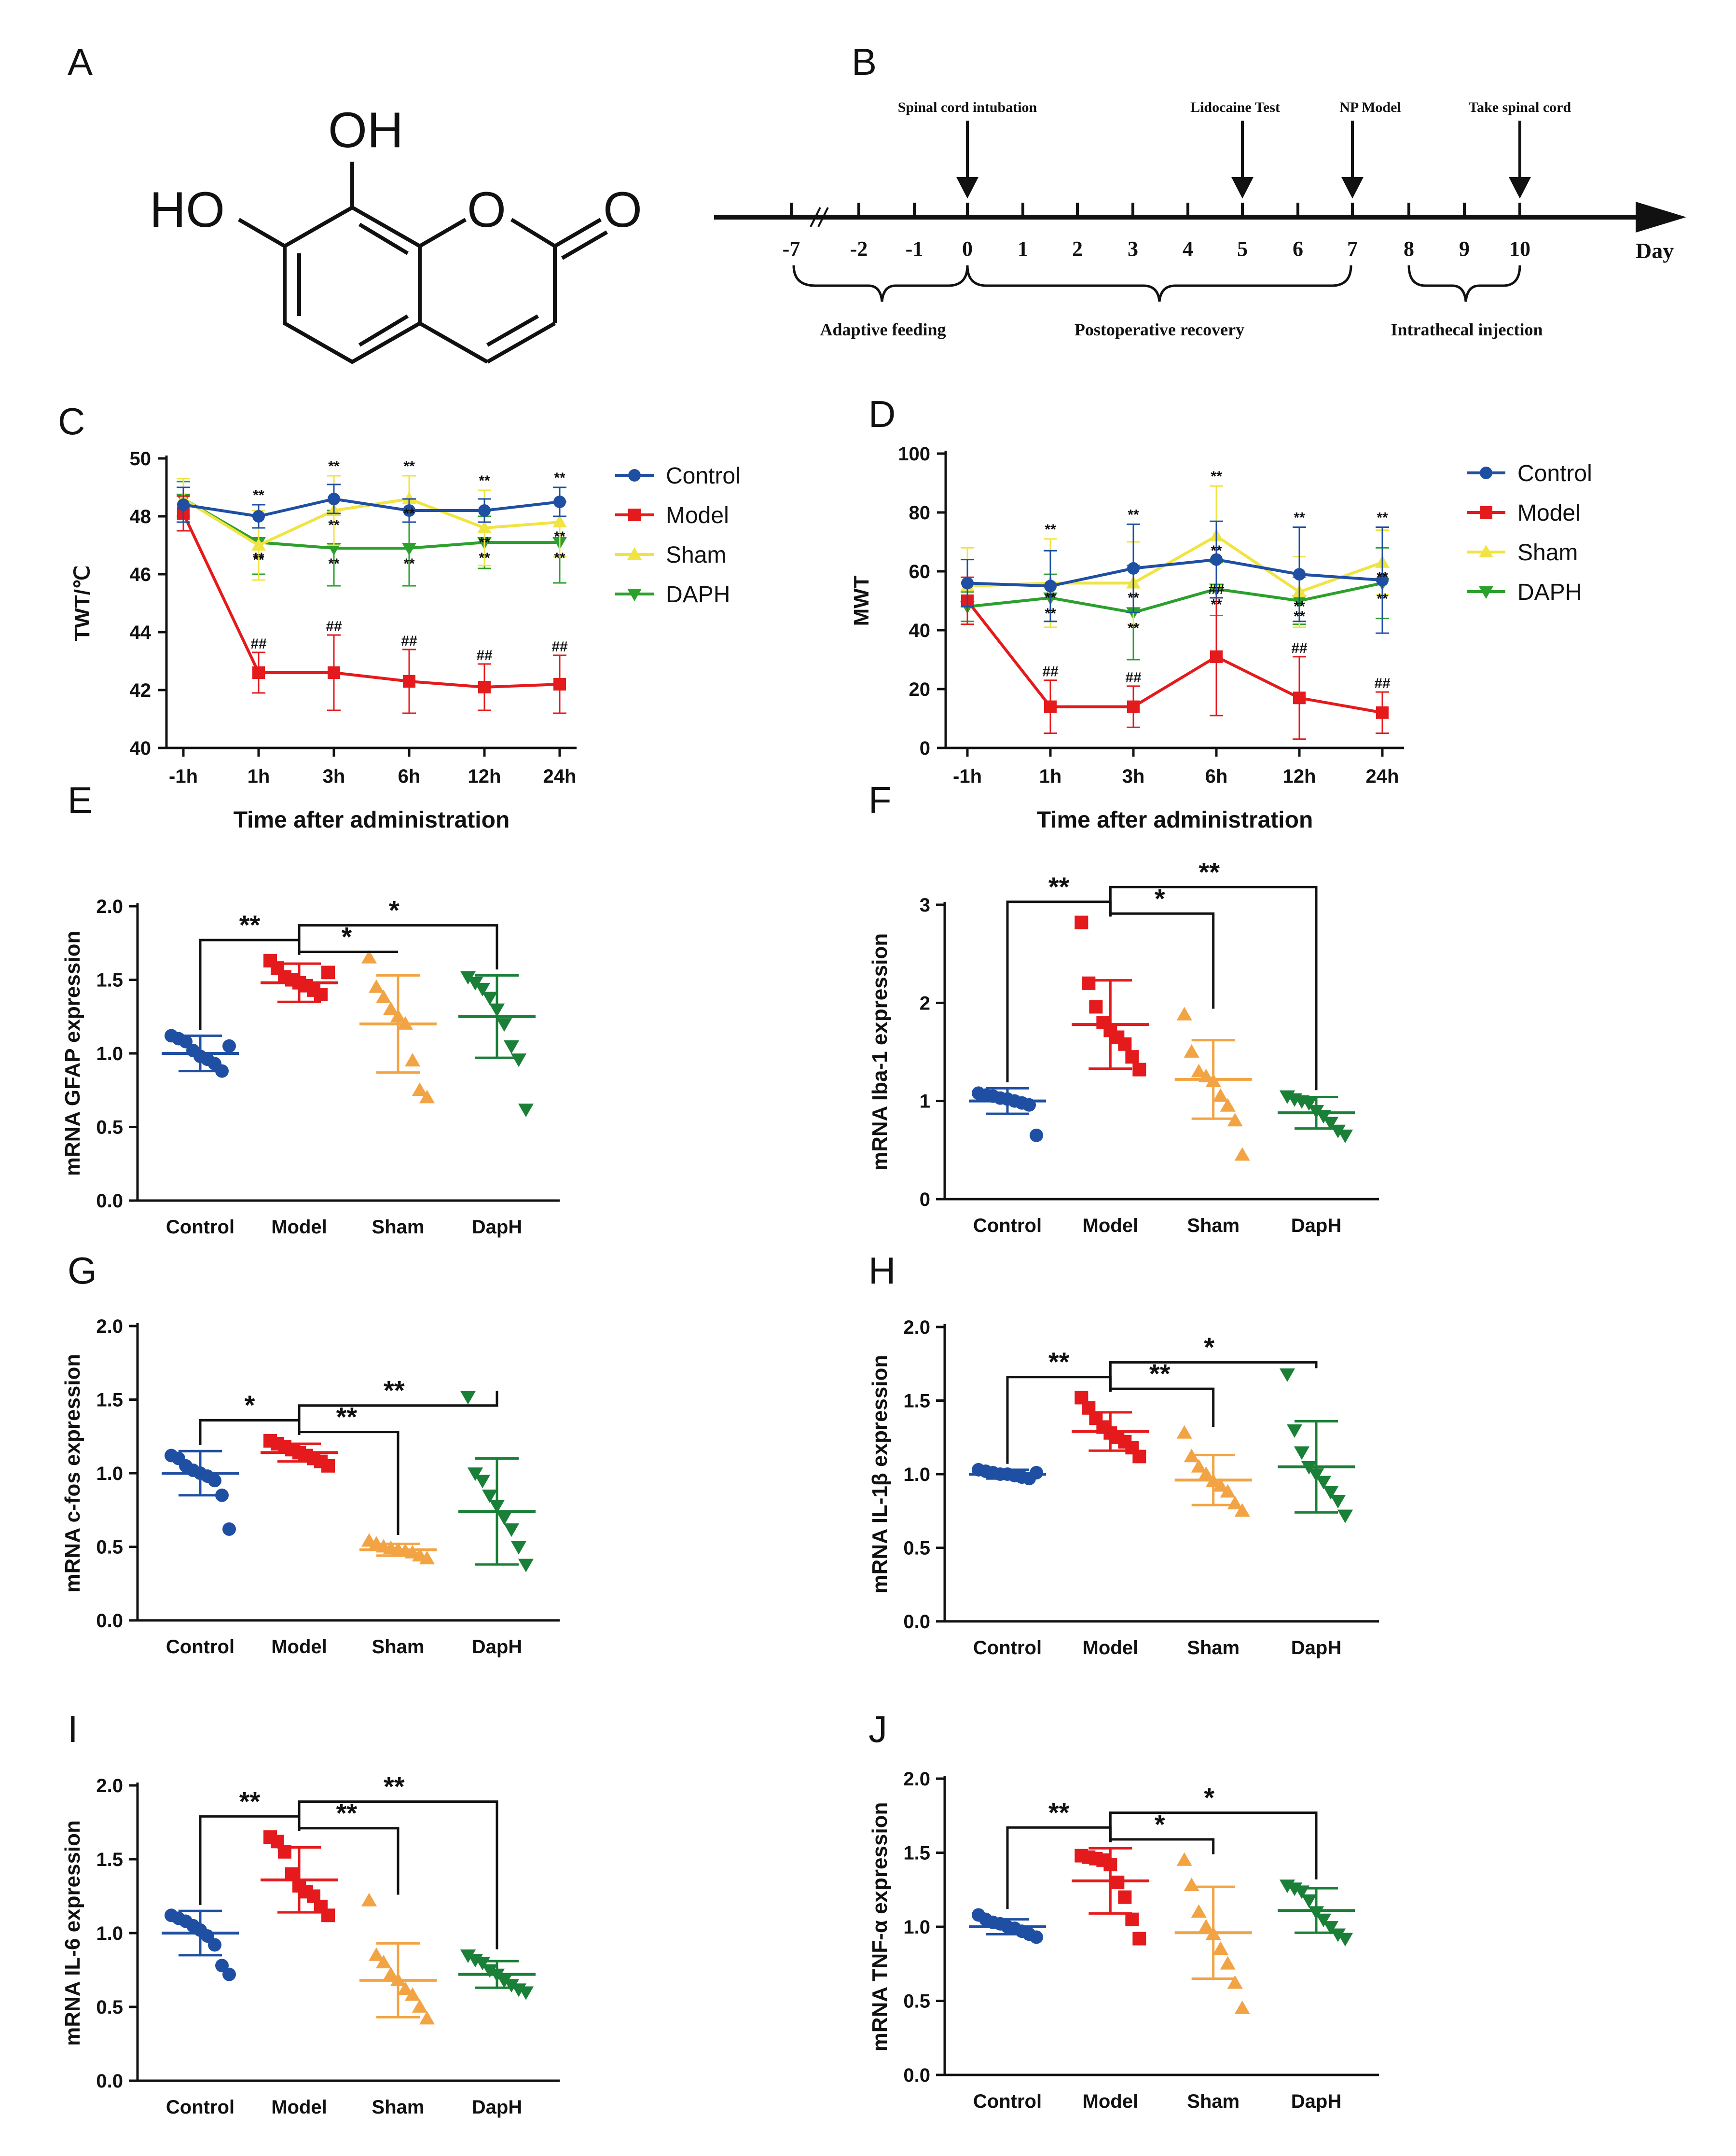 The height and width of the screenshot is (2156, 1736). Describe the element at coordinates (184, 776) in the screenshot. I see `x-tick-label: -1h` at that location.